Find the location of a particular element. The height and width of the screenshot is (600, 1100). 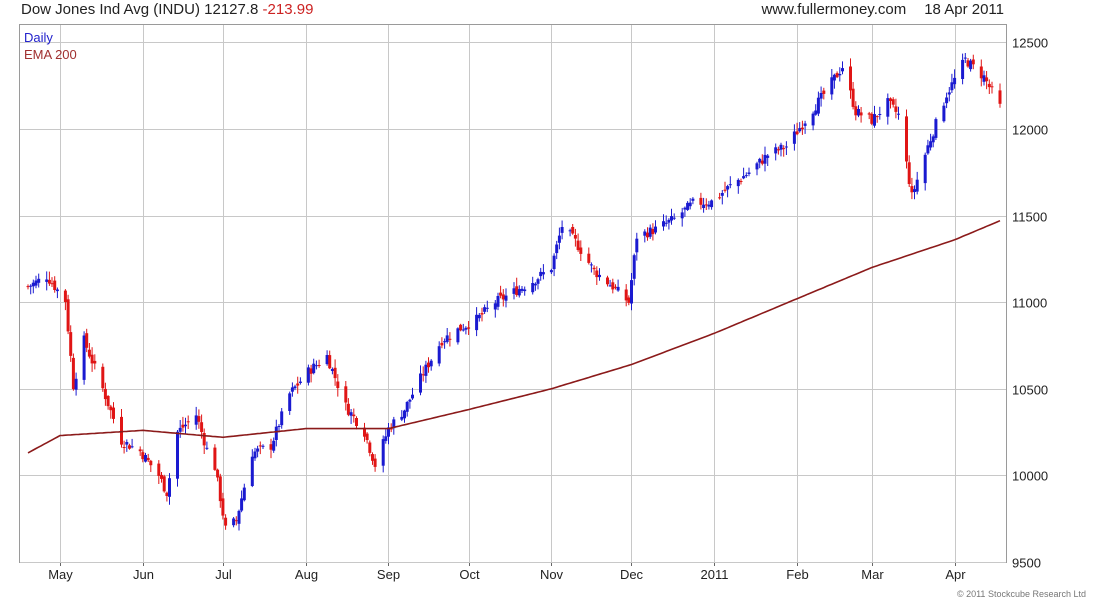

last-price: 12127.8 is located at coordinates (231, 9).